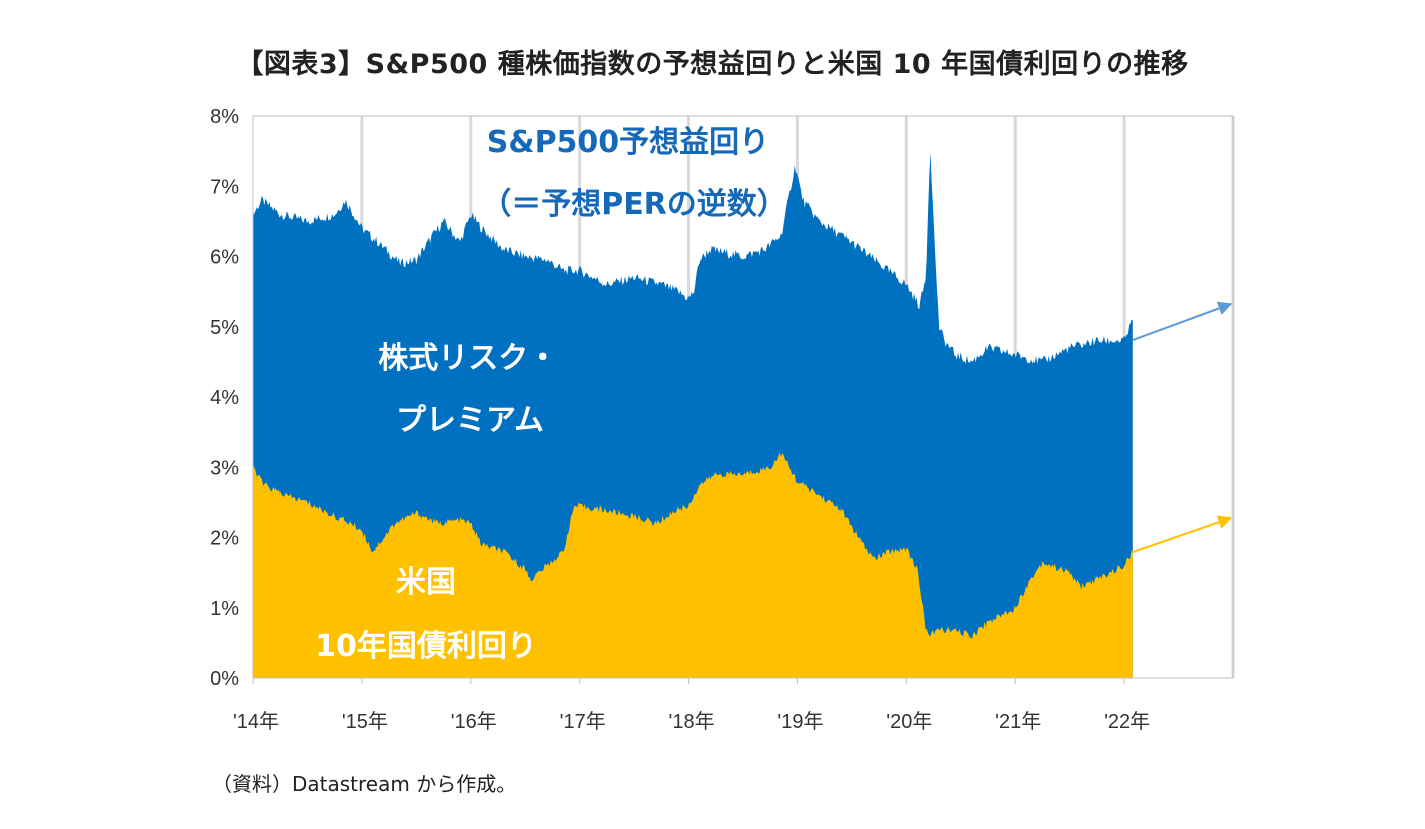 The height and width of the screenshot is (829, 1425). What do you see at coordinates (224, 609) in the screenshot?
I see `y-tick-label: 1%` at bounding box center [224, 609].